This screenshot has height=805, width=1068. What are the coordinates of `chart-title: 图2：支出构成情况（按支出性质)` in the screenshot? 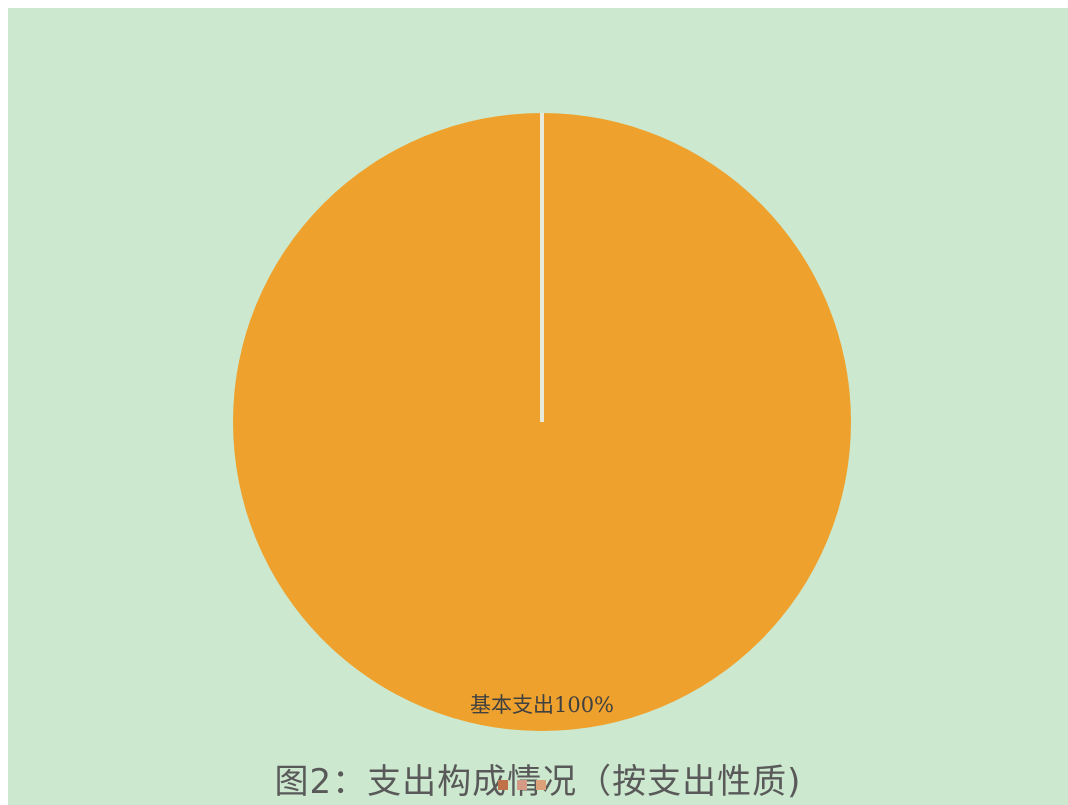 It's located at (538, 778).